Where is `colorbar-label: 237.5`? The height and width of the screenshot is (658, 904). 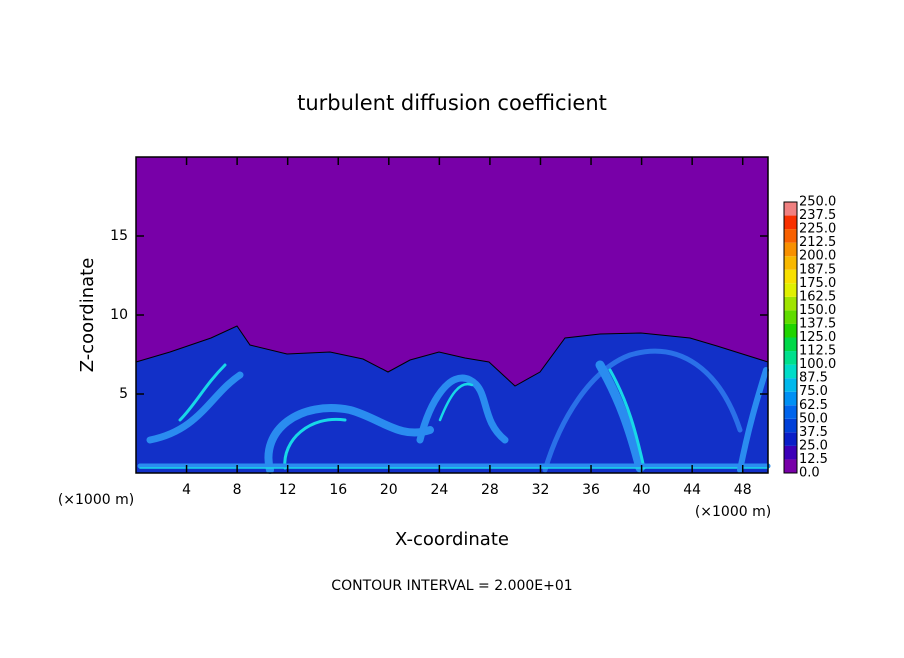 colorbar-label: 237.5 is located at coordinates (817, 215).